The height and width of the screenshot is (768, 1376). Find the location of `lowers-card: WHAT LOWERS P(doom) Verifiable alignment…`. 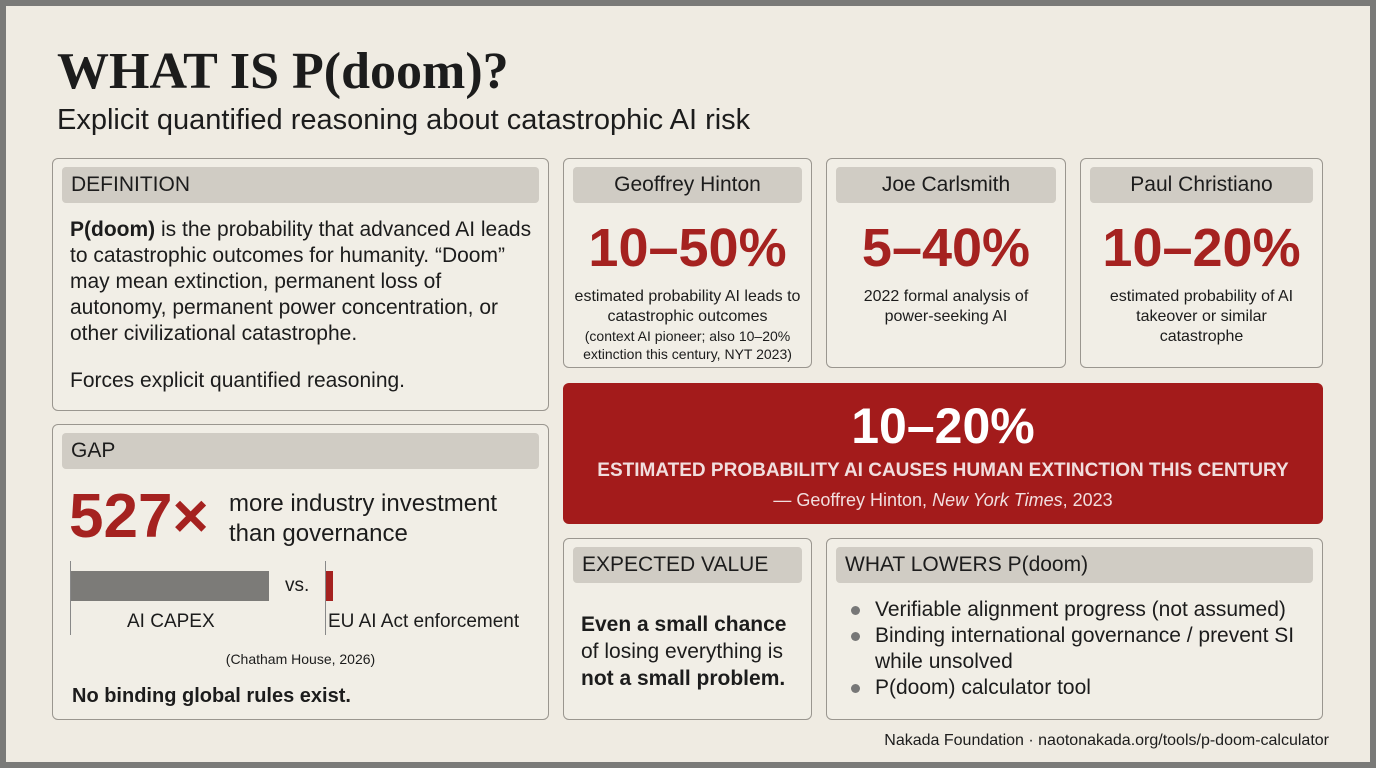

lowers-card: WHAT LOWERS P(doom) Verifiable alignment… is located at coordinates (1074, 629).